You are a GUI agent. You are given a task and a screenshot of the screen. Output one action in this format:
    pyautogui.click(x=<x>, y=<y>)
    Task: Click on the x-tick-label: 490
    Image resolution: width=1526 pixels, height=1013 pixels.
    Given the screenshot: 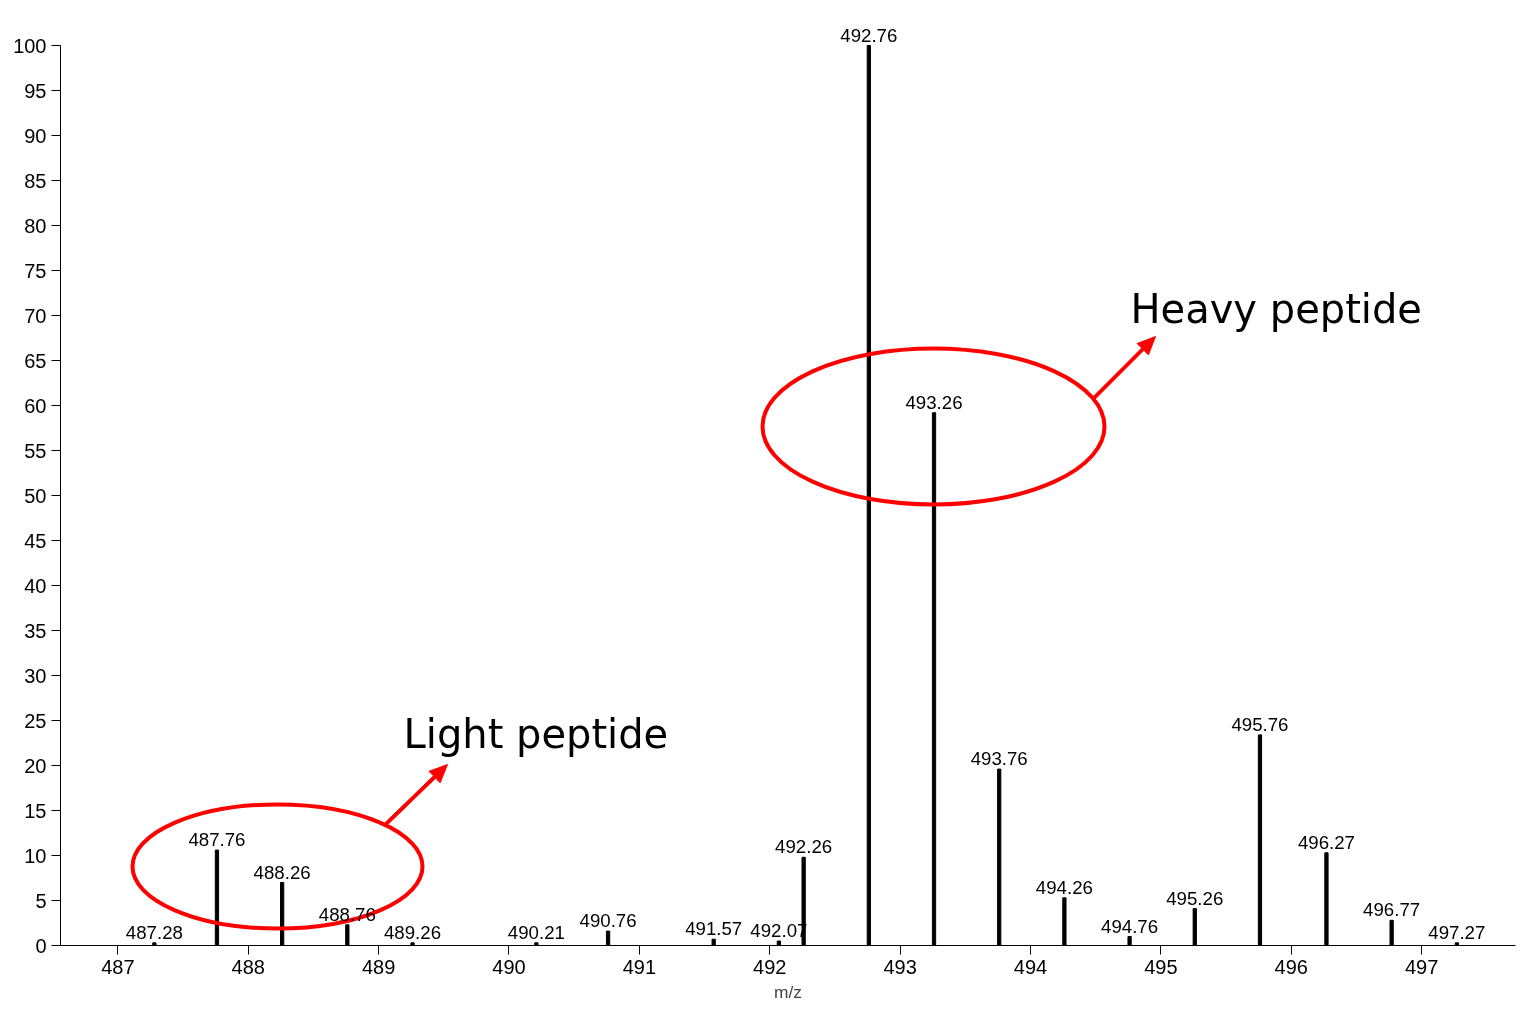 What is the action you would take?
    pyautogui.click(x=509, y=966)
    